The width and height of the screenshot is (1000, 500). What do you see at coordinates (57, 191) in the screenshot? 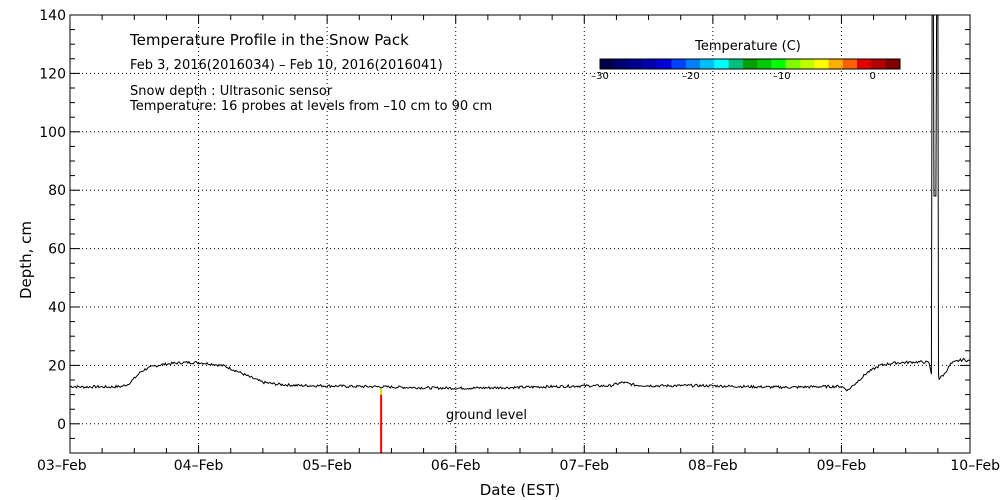
I see `y-tick-label: 80` at bounding box center [57, 191].